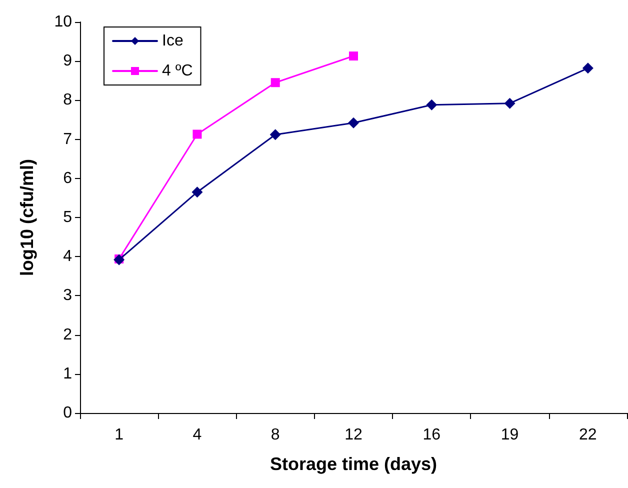  I want to click on legend-label: Ice, so click(173, 41).